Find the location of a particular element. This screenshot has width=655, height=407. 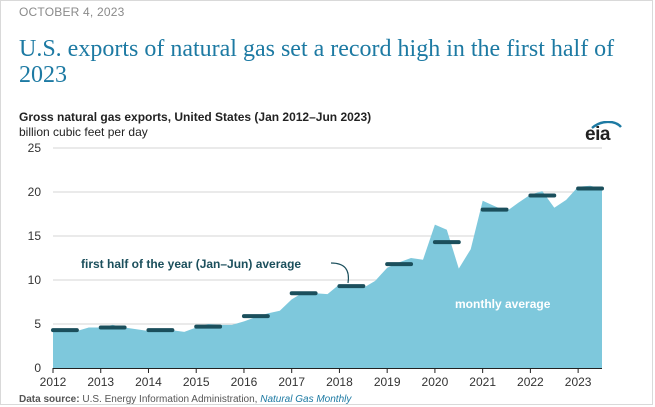

y-tick-label: 25 is located at coordinates (35, 148).